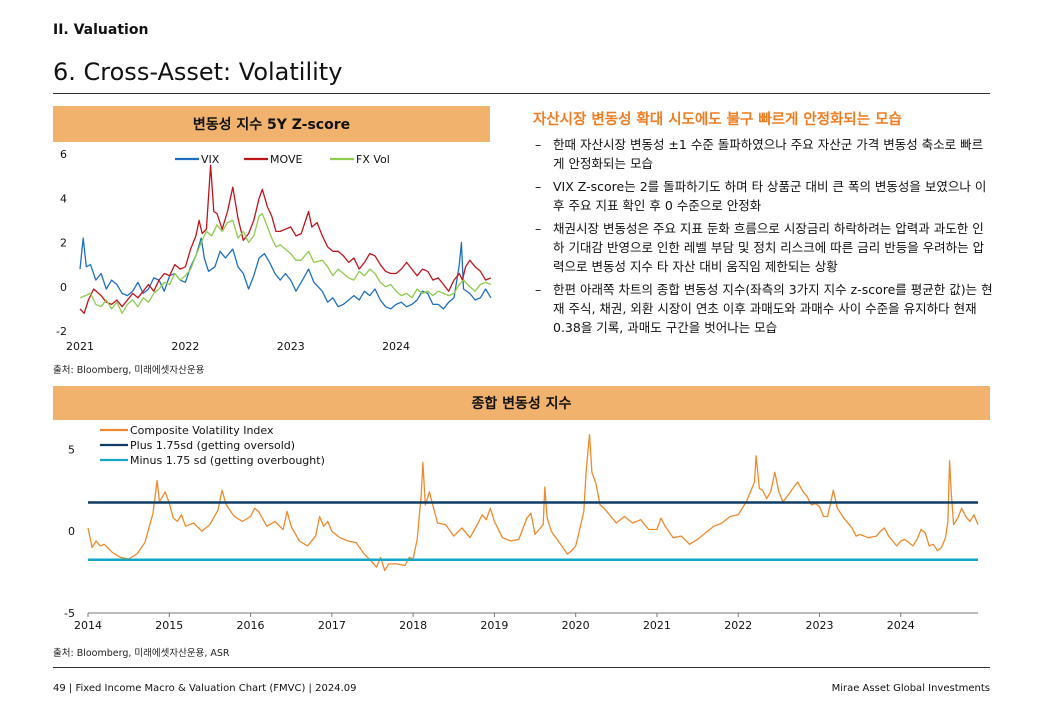 The height and width of the screenshot is (720, 1040). Describe the element at coordinates (198, 72) in the screenshot. I see `page-title: 6. Cross-Asset: Volatility` at that location.